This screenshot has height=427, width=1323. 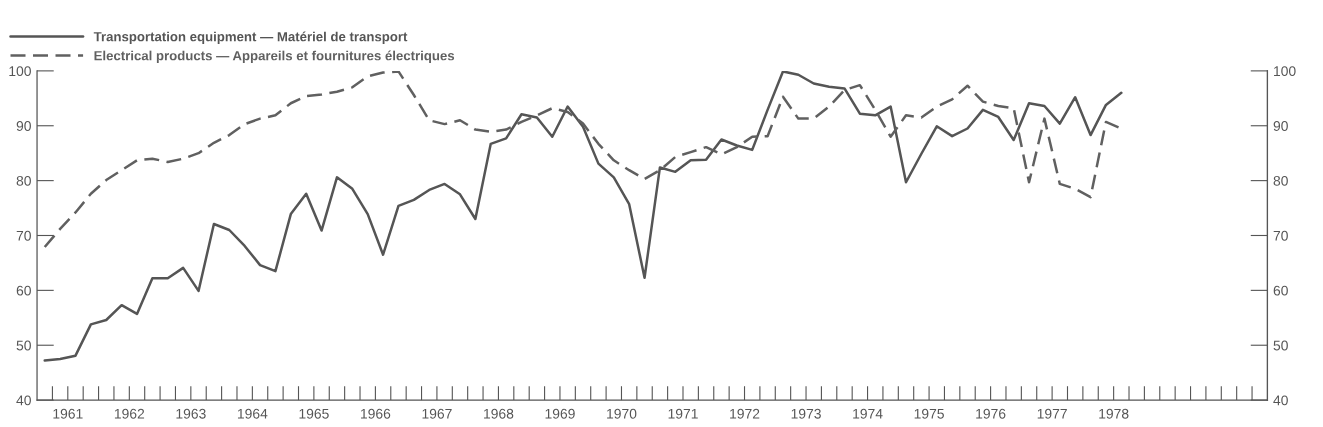 What do you see at coordinates (191, 413) in the screenshot?
I see `x-tick-label: 1963` at bounding box center [191, 413].